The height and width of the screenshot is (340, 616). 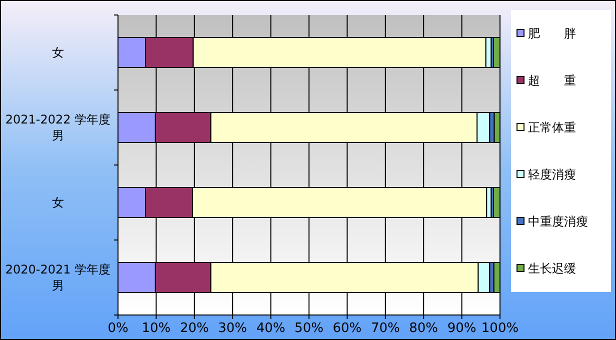 I want to click on x-tick-label: 0%, so click(x=118, y=328).